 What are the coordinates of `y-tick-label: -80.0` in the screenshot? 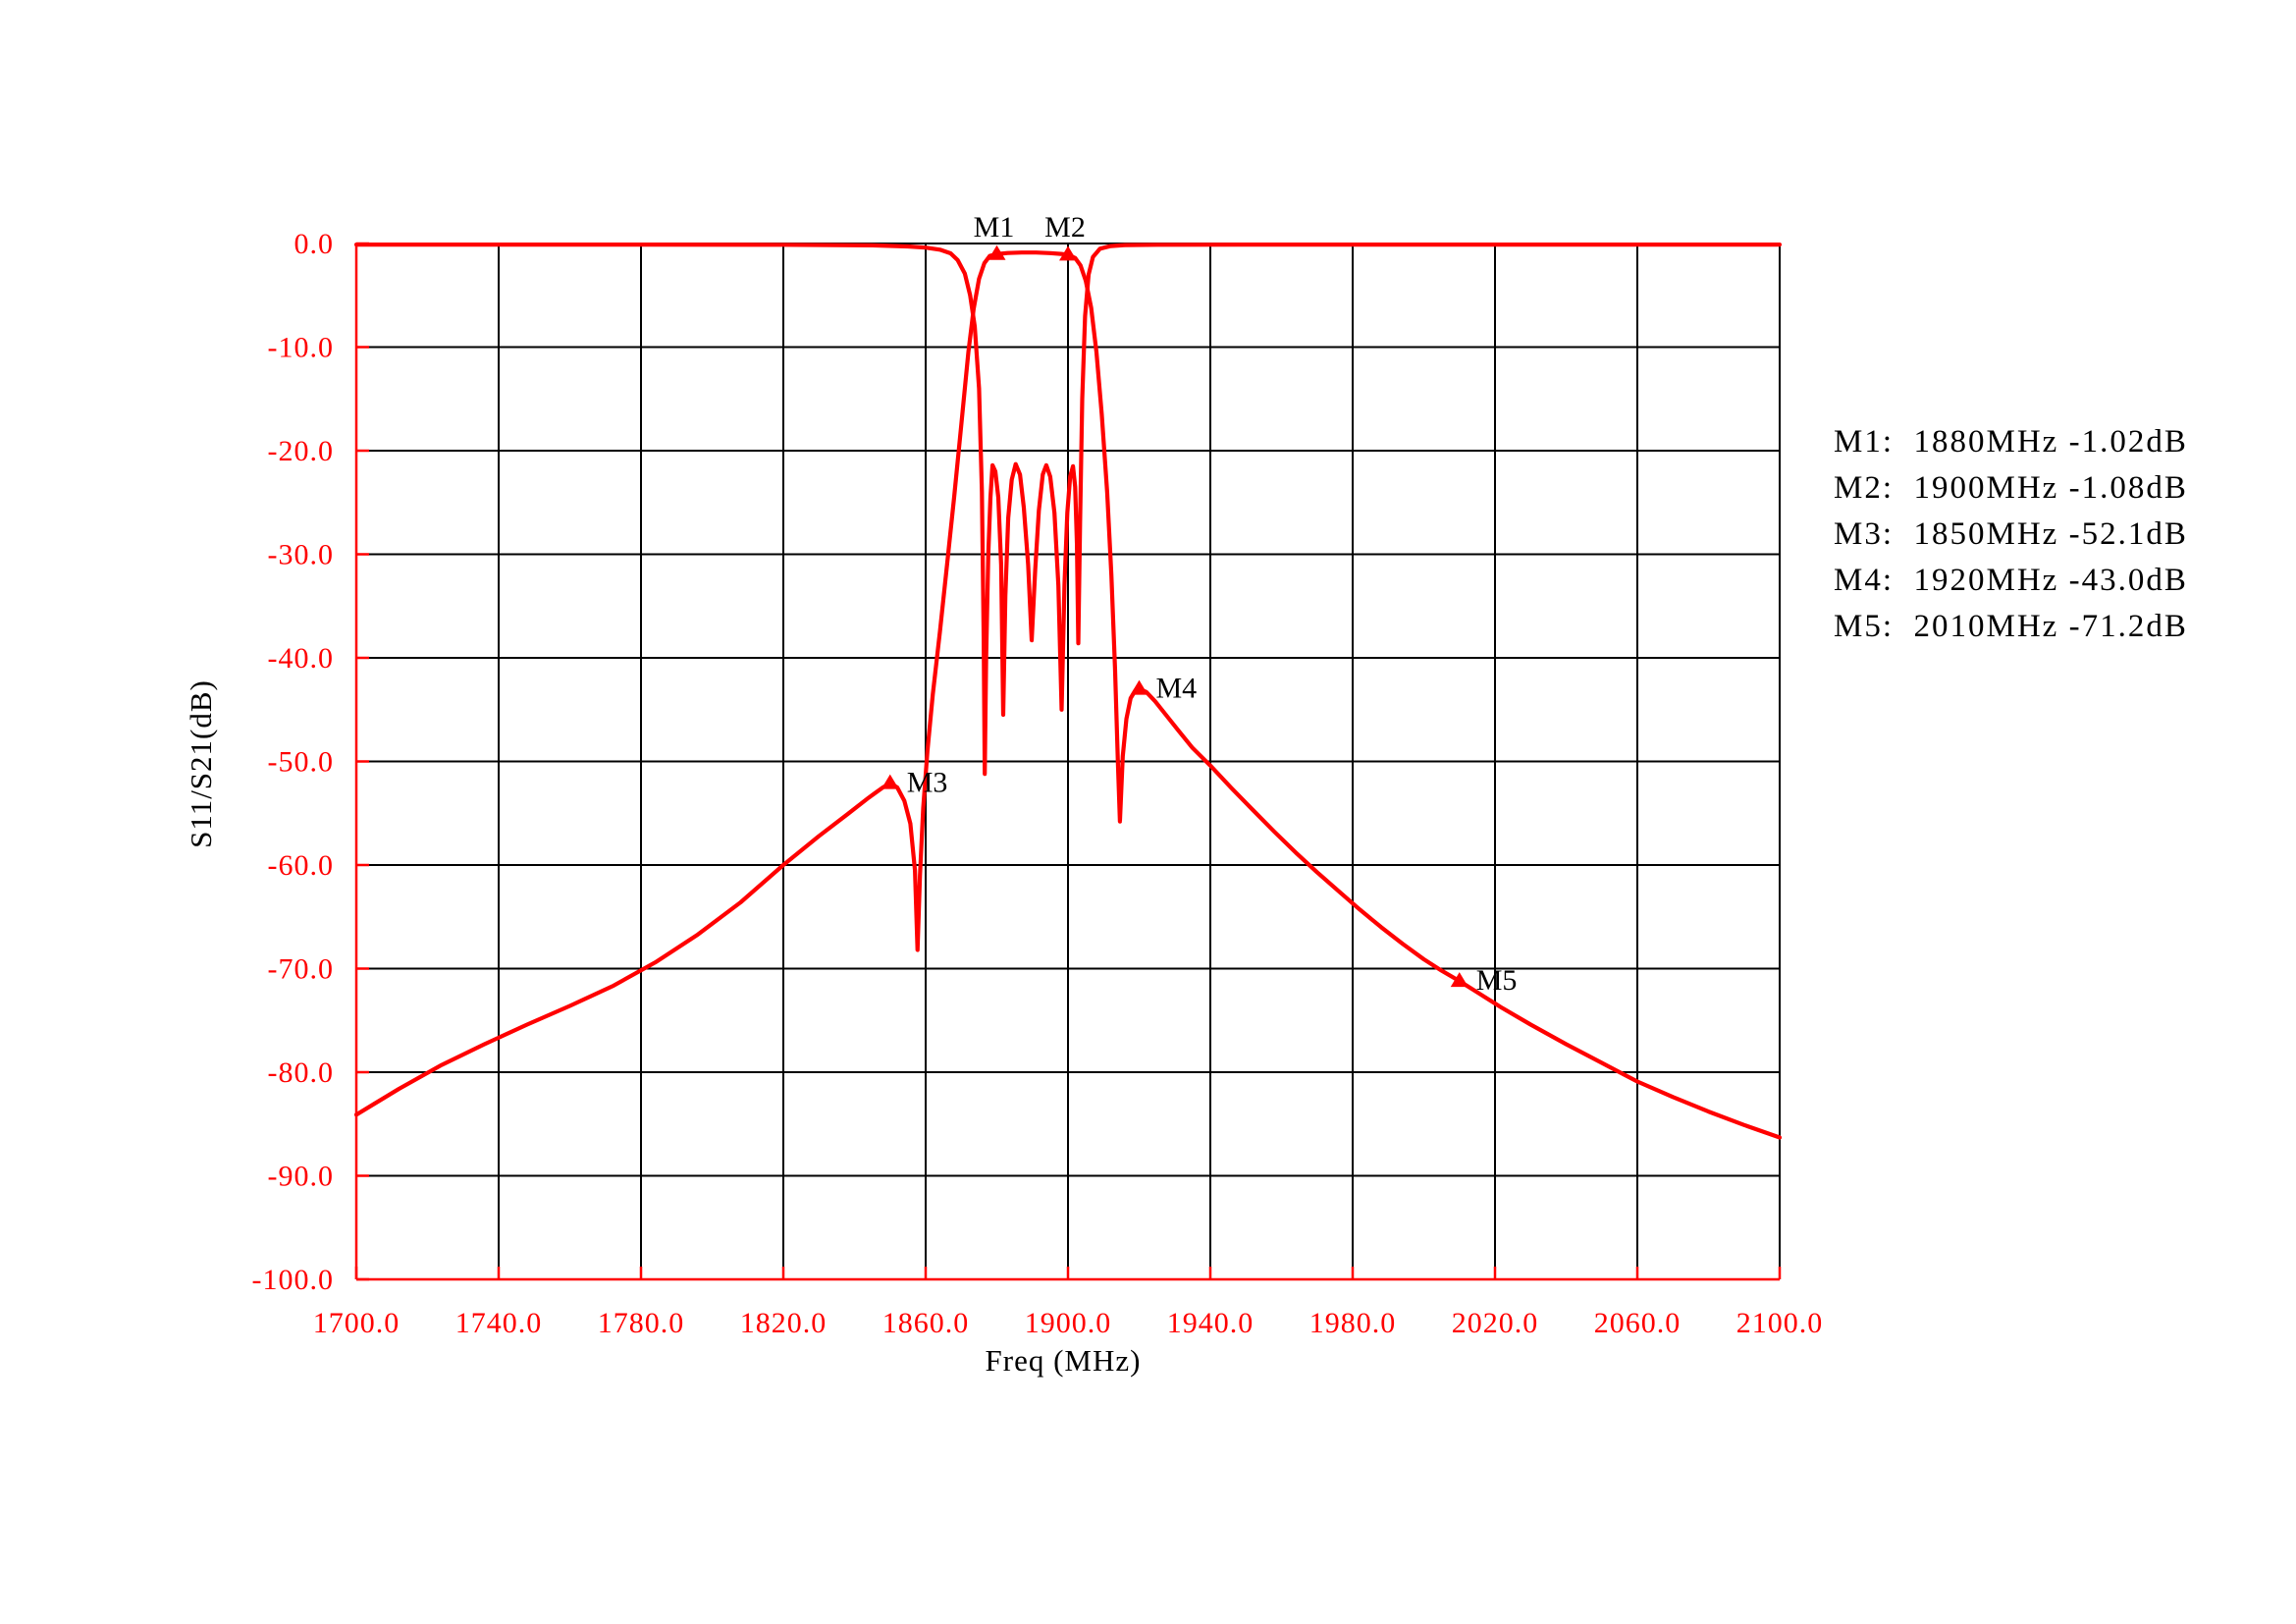 It's located at (301, 1072).